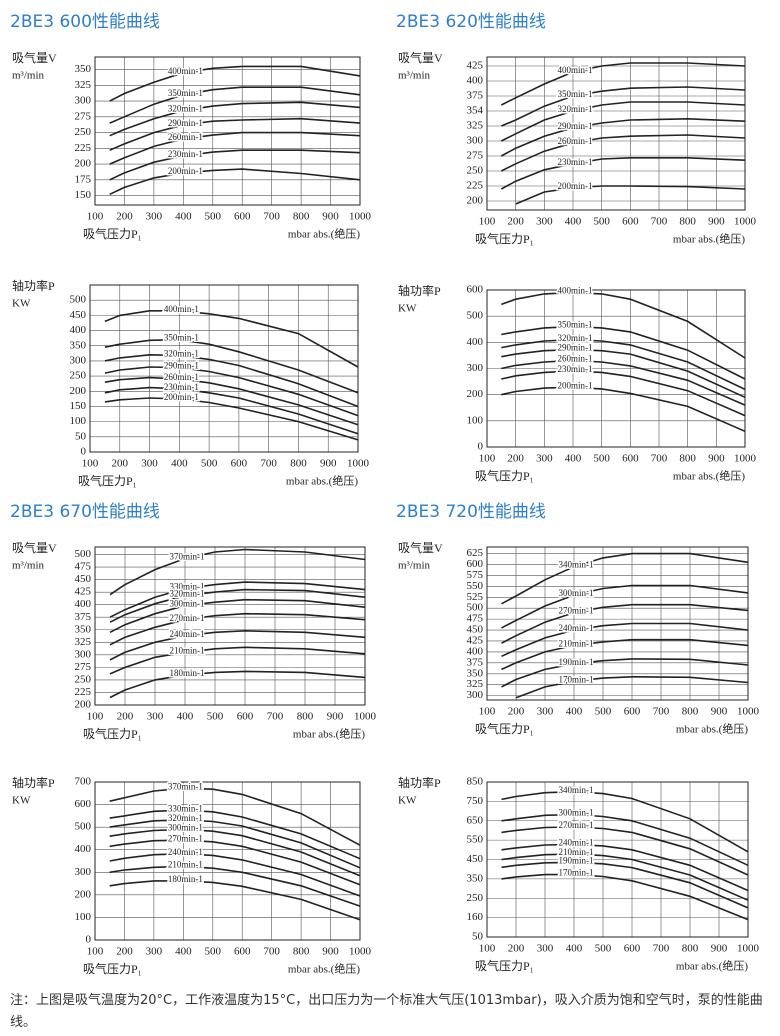  Describe the element at coordinates (478, 937) in the screenshot. I see `y-tick-label: 50` at that location.